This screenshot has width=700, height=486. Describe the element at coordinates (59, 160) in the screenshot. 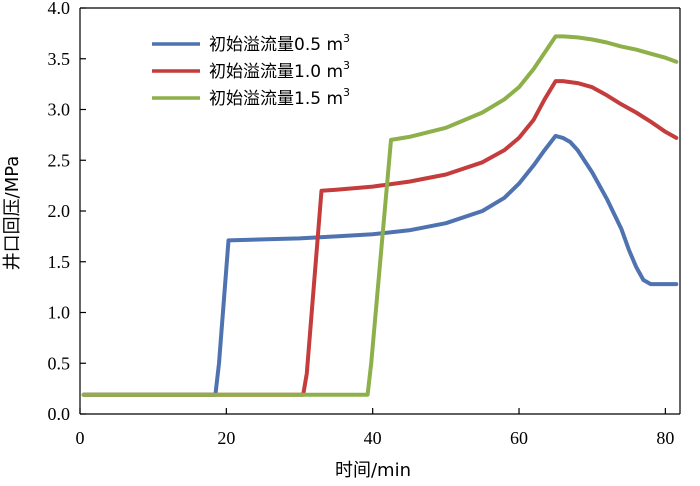

I see `y-tick-label: 2.5` at that location.